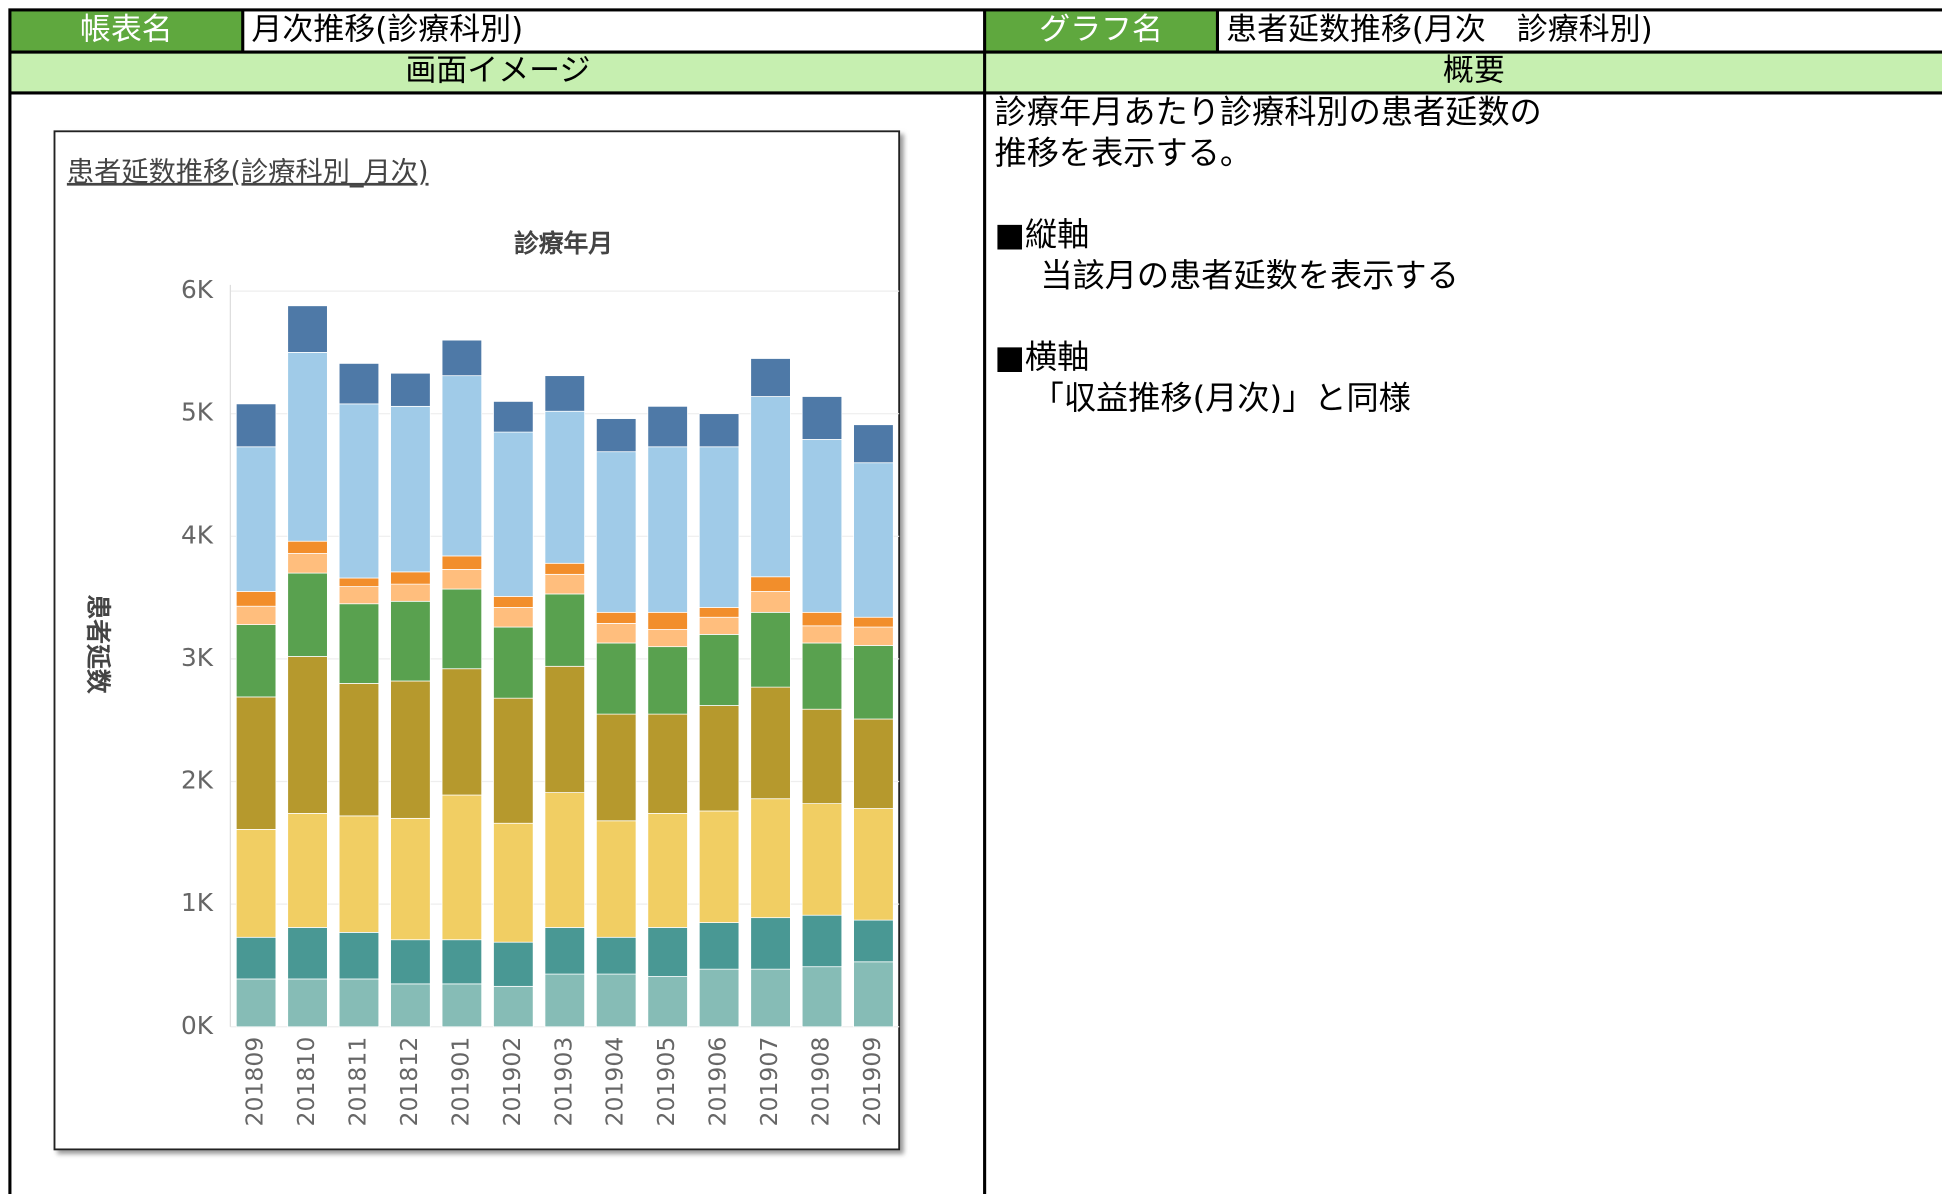 The width and height of the screenshot is (1942, 1198). I want to click on description: 診療年月あたり診療科別の患者延数の, so click(1268, 112).